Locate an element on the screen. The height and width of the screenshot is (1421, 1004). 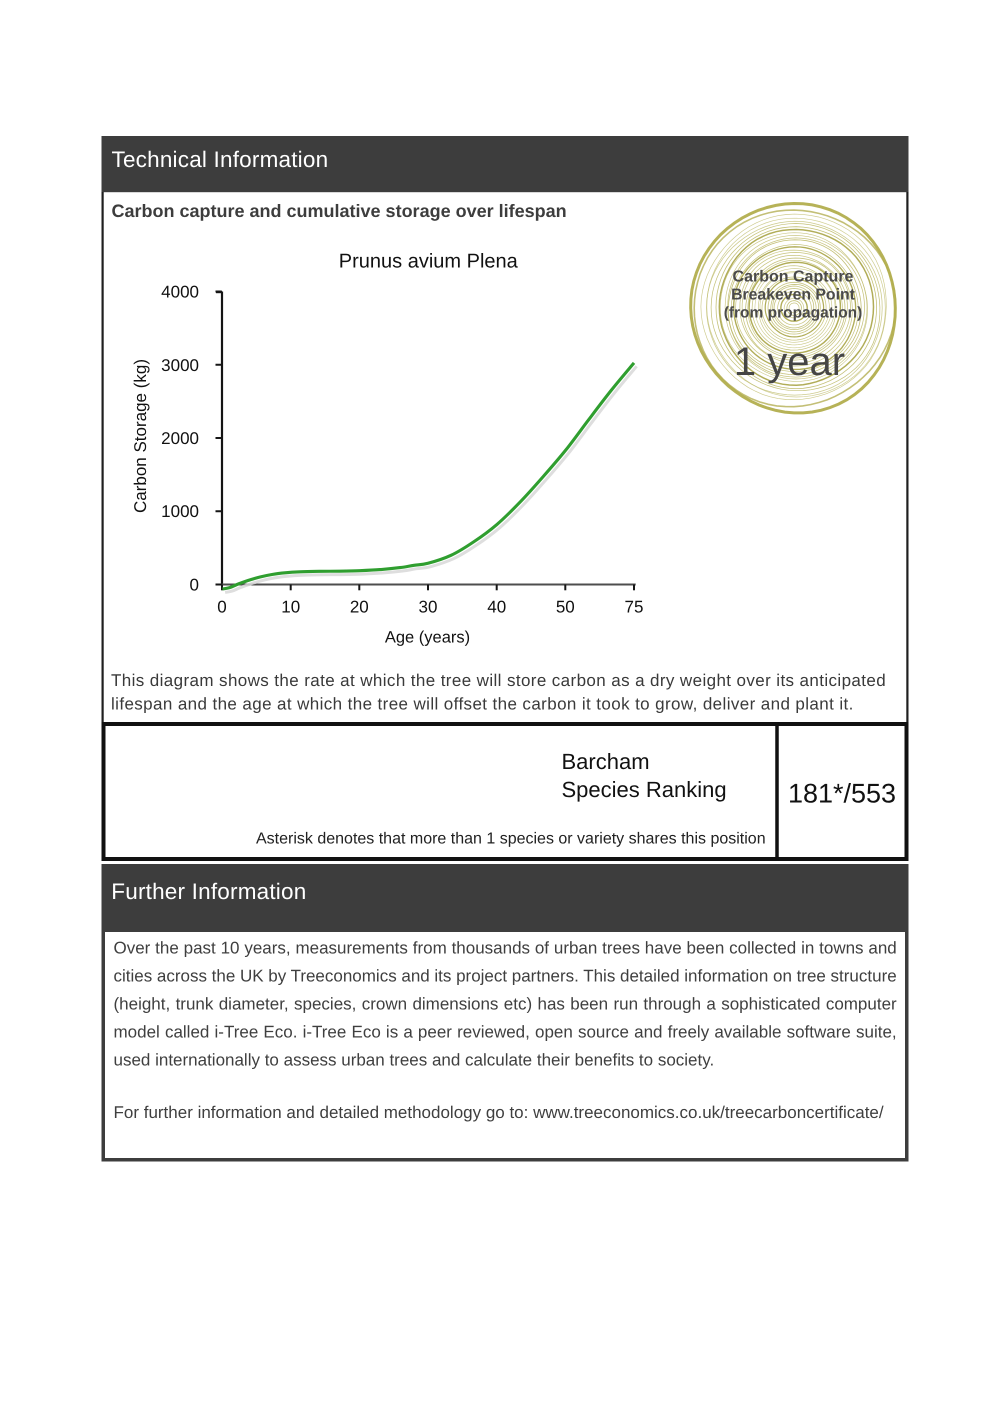
svg-text: 30 is located at coordinates (428, 607).